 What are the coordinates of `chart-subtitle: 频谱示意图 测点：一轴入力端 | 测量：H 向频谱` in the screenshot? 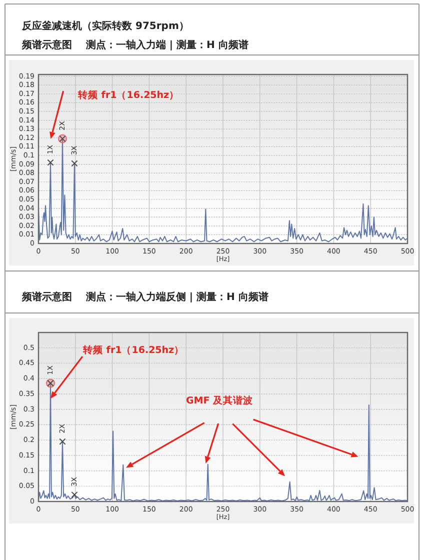 It's located at (134, 45).